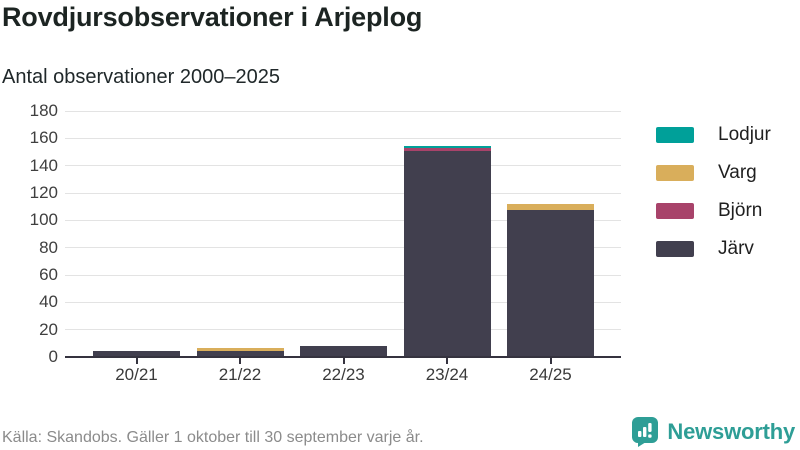 This screenshot has width=800, height=450. Describe the element at coordinates (744, 134) in the screenshot. I see `legend-label: Lodjur` at that location.